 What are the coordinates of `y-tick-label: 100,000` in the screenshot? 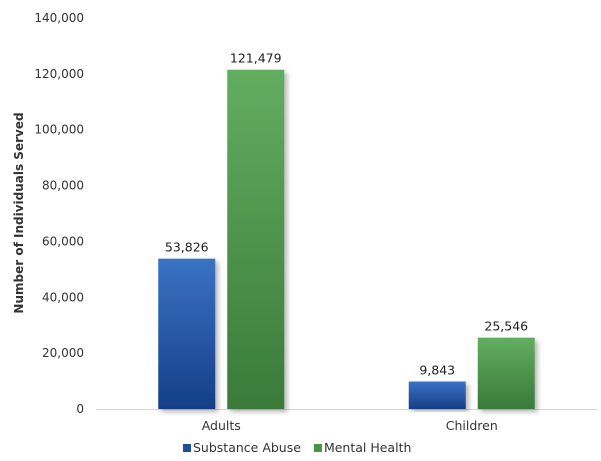 It's located at (59, 130).